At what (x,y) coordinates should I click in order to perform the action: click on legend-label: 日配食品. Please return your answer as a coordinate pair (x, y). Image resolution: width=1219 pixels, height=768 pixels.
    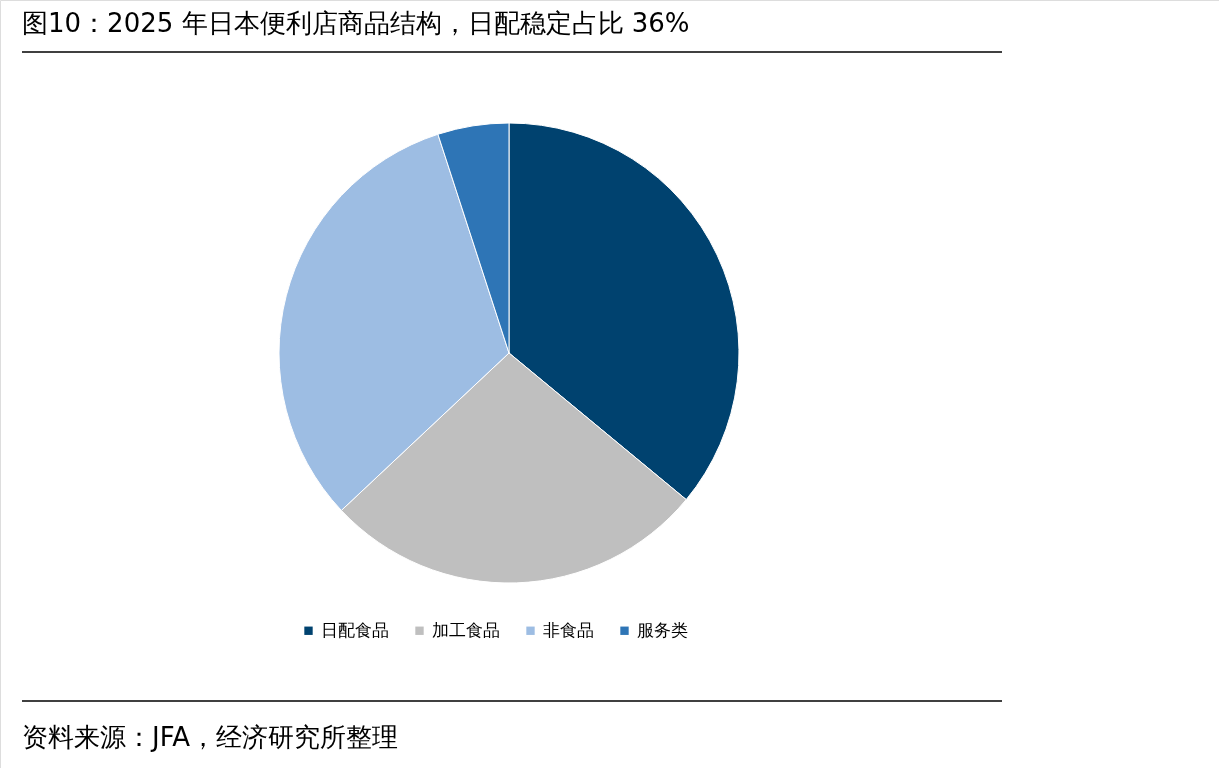
    Looking at the image, I should click on (355, 629).